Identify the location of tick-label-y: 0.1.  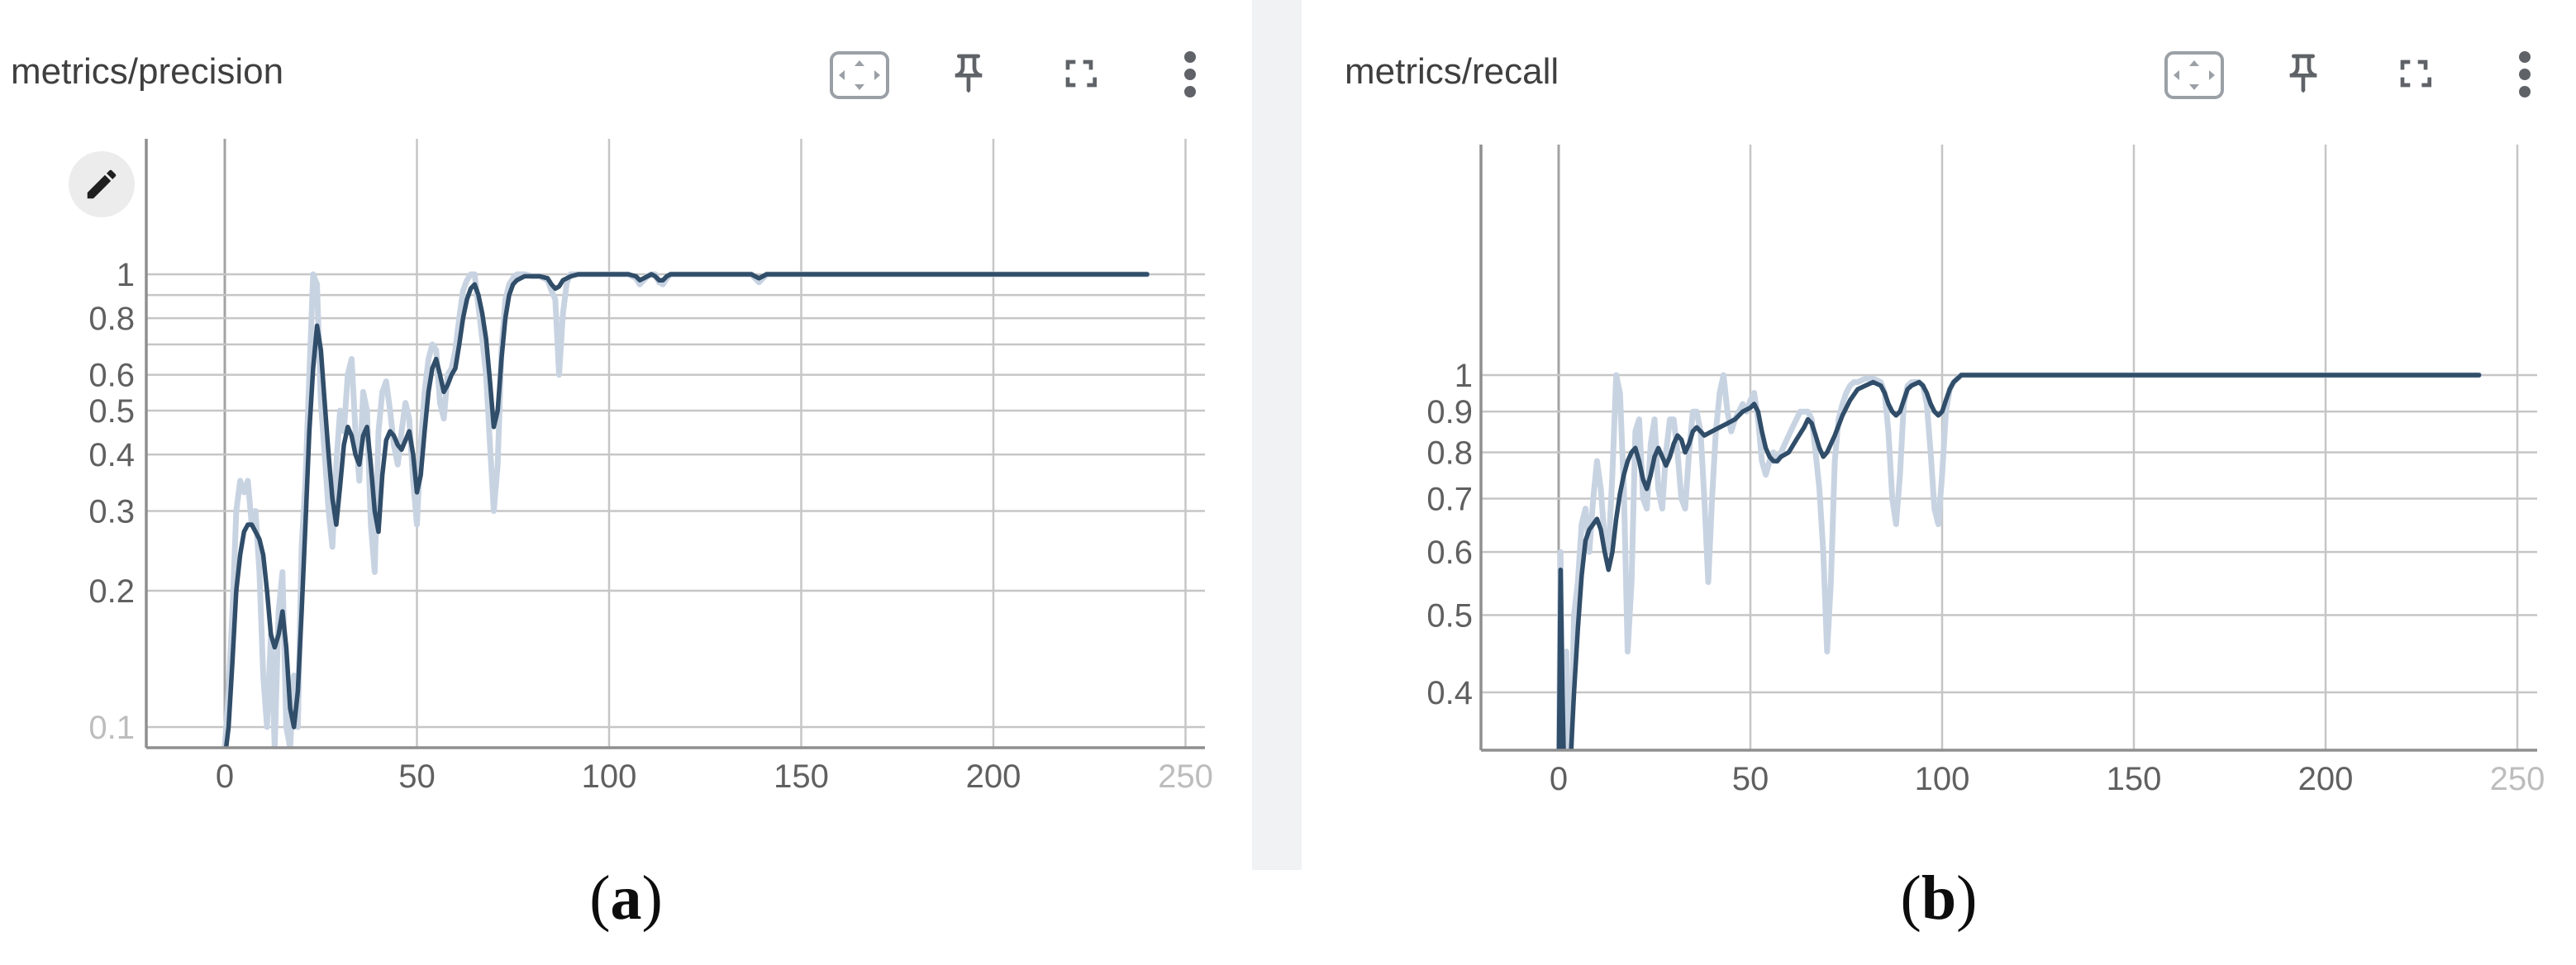
(112, 728).